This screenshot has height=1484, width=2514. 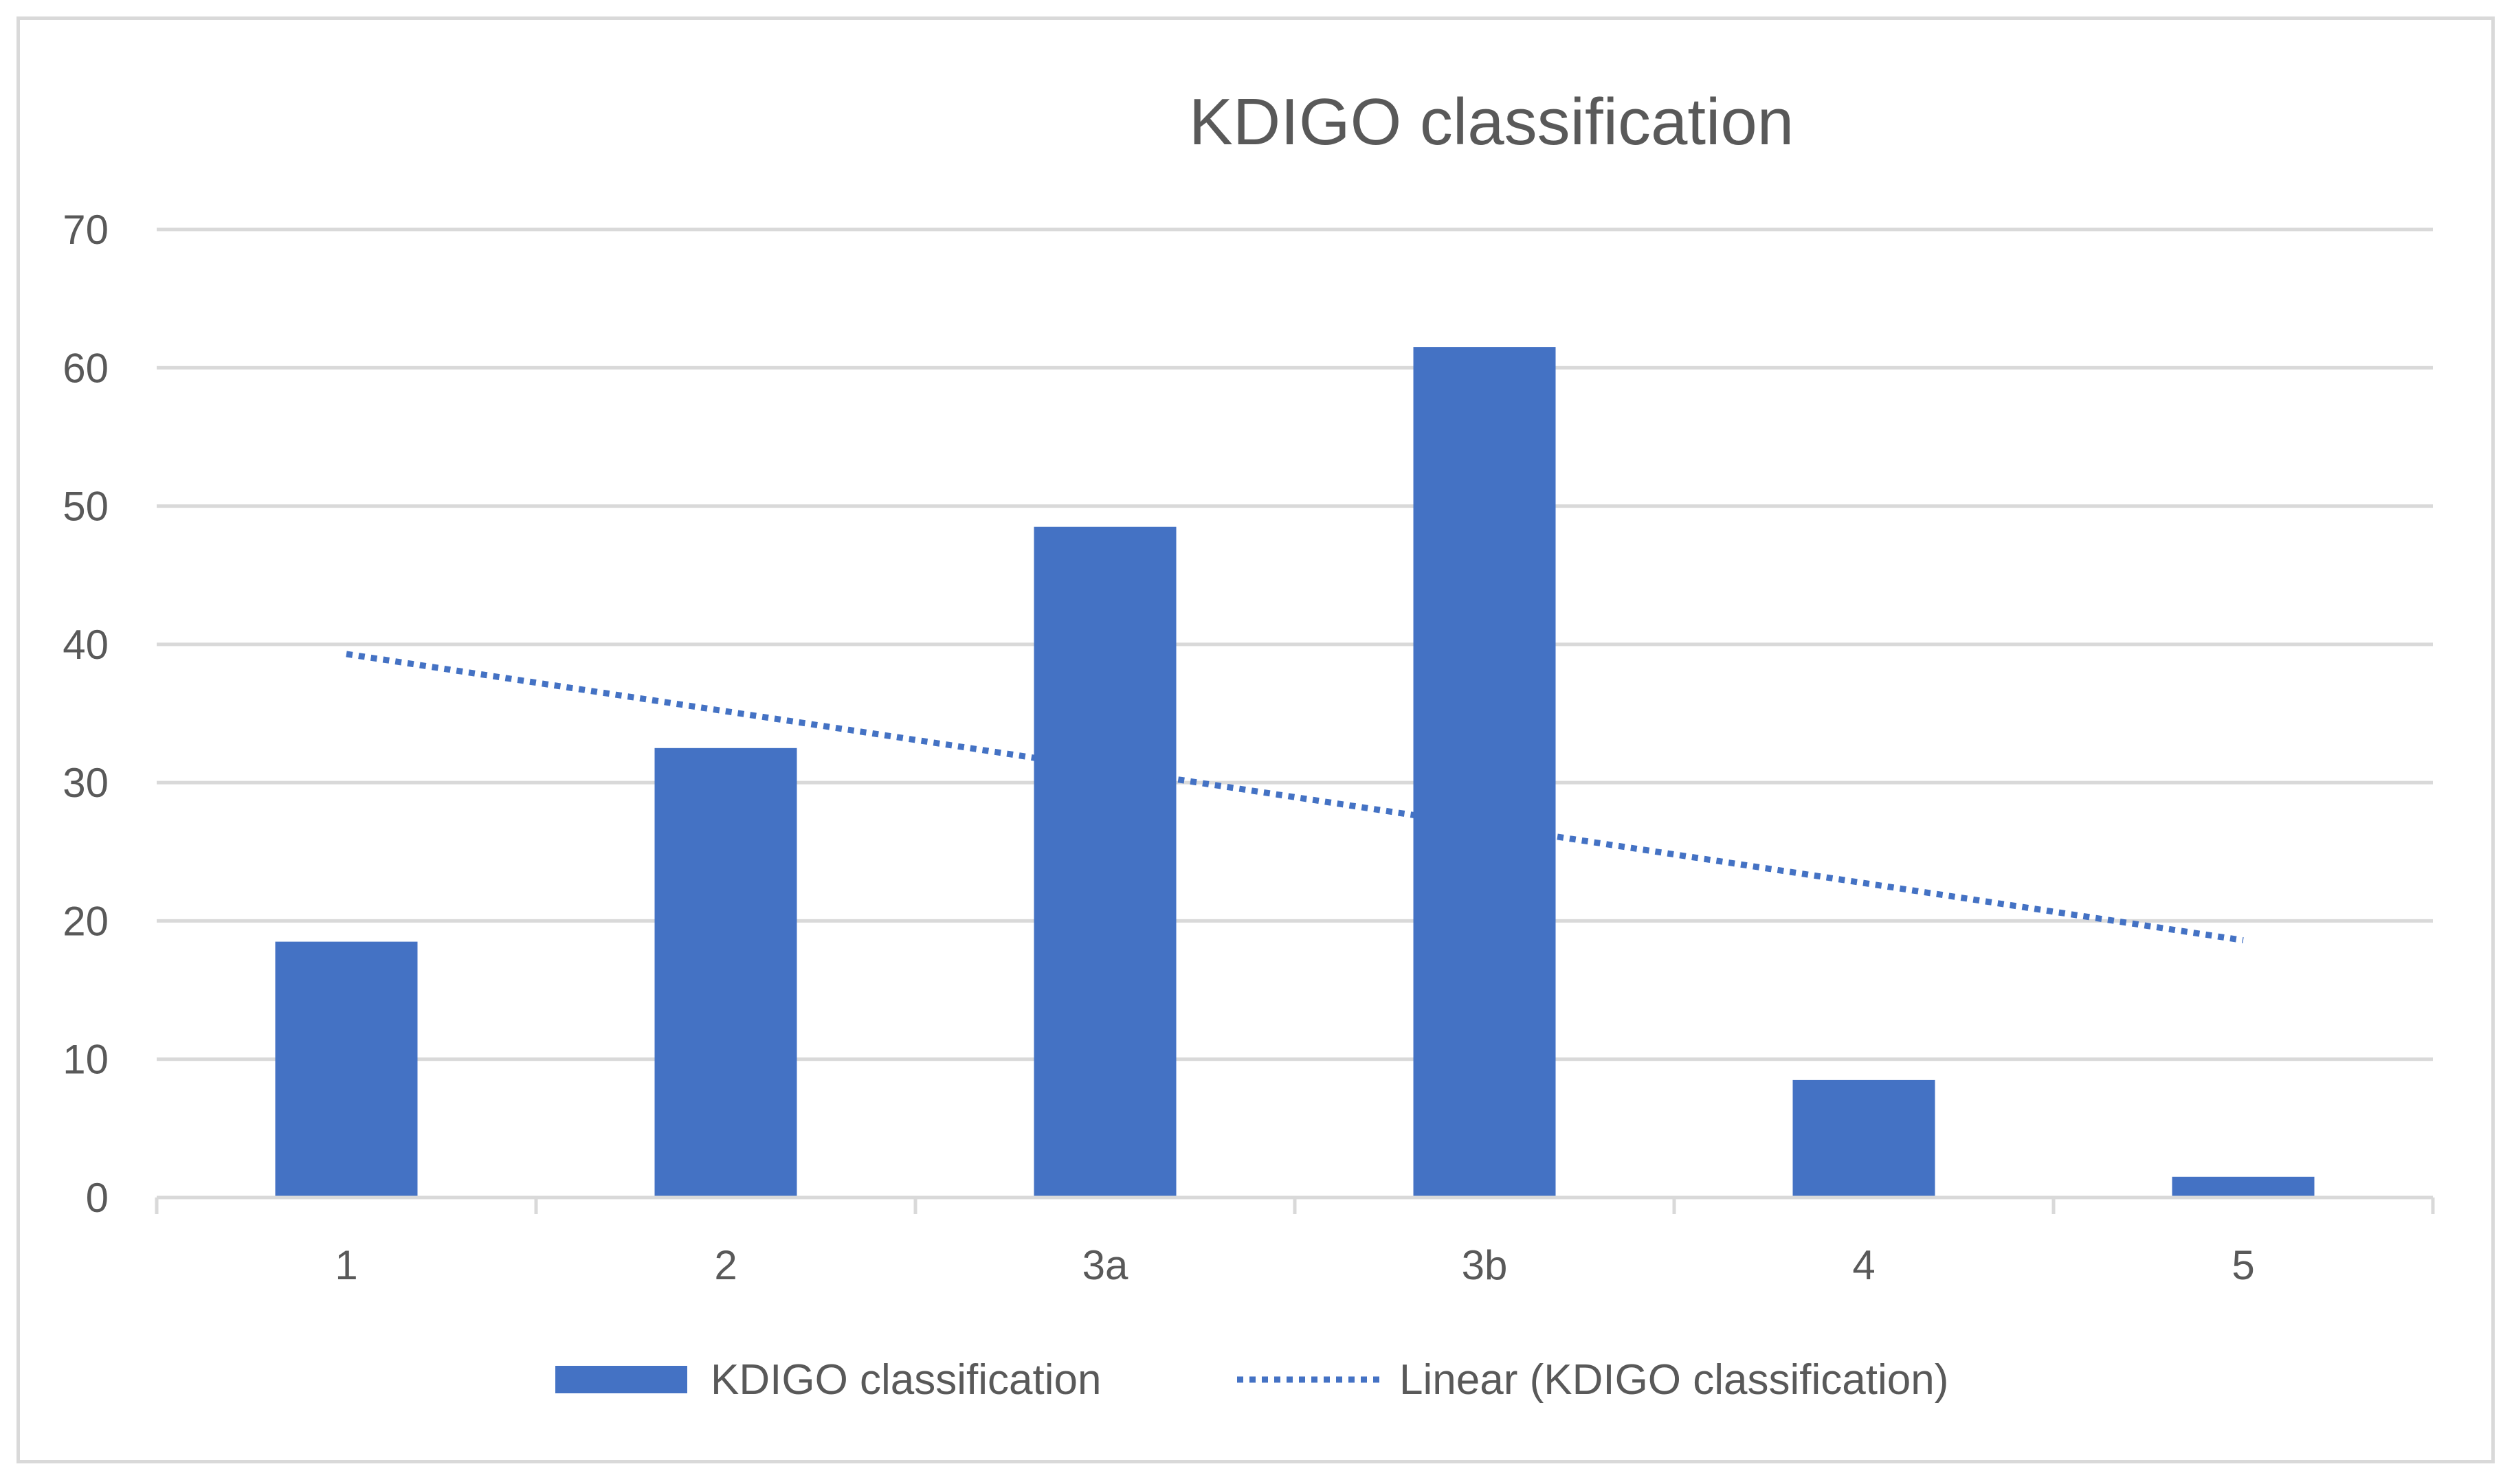 What do you see at coordinates (2243, 1265) in the screenshot?
I see `x-tick-label: 5` at bounding box center [2243, 1265].